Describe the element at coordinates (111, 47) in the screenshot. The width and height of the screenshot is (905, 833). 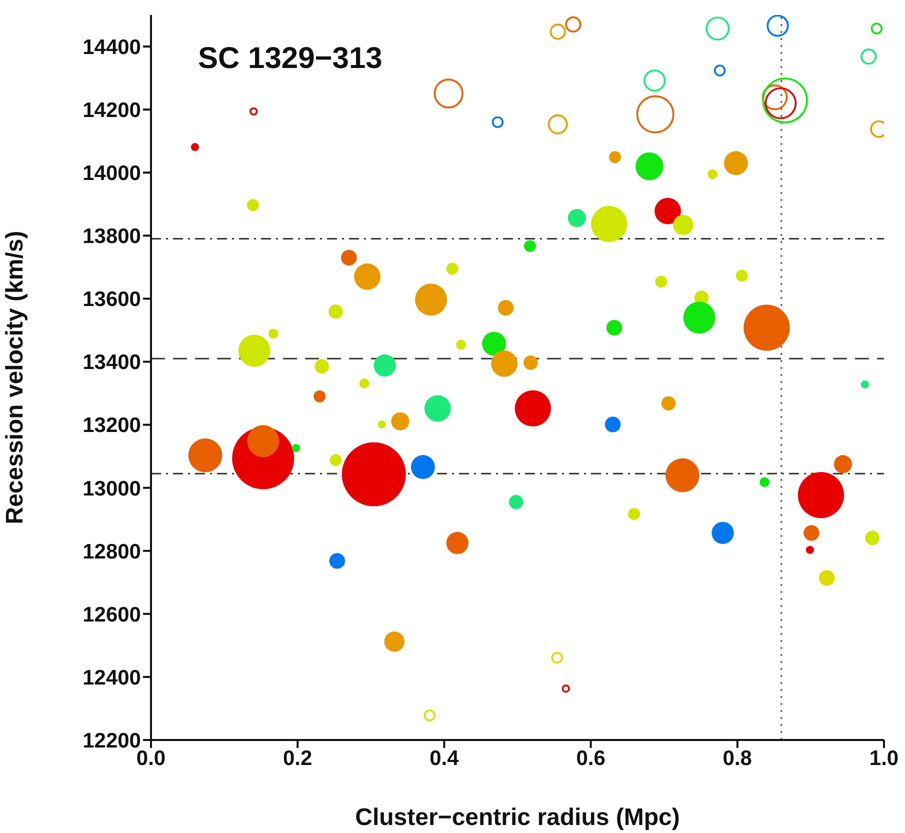
I see `y-tick-label: 14400` at that location.